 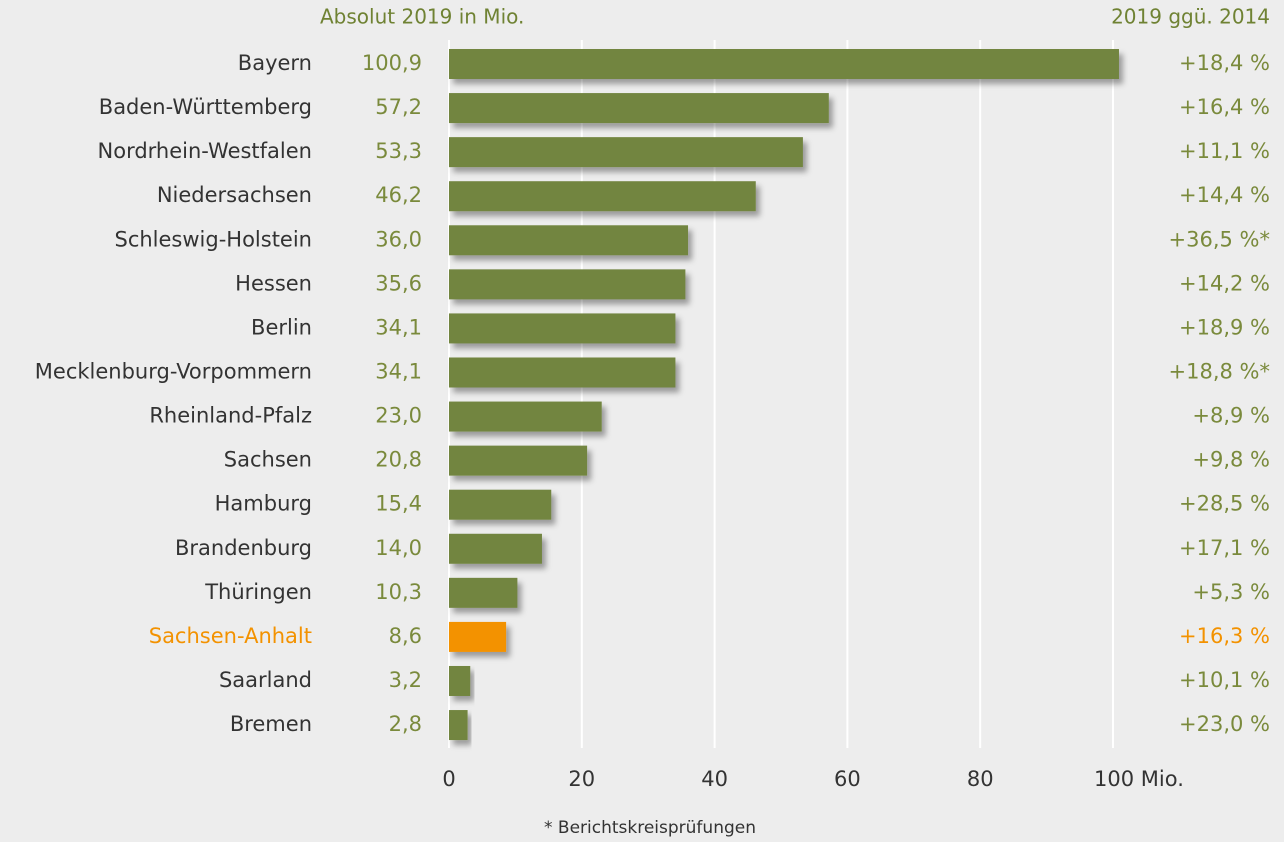 What do you see at coordinates (448, 779) in the screenshot?
I see `x-tick-label: 0` at bounding box center [448, 779].